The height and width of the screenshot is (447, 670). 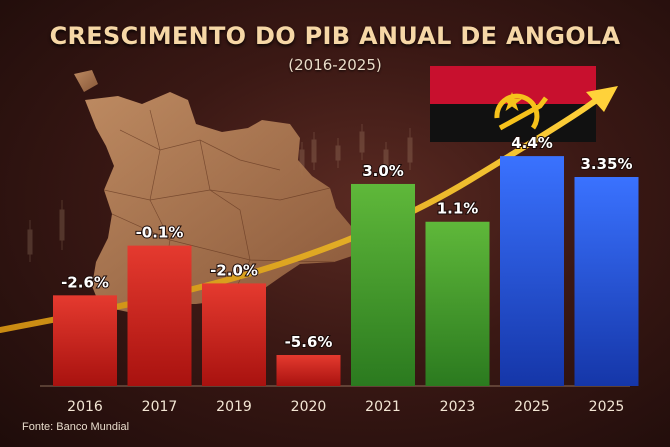 What do you see at coordinates (532, 143) in the screenshot?
I see `value-label-6: 4.4%` at bounding box center [532, 143].